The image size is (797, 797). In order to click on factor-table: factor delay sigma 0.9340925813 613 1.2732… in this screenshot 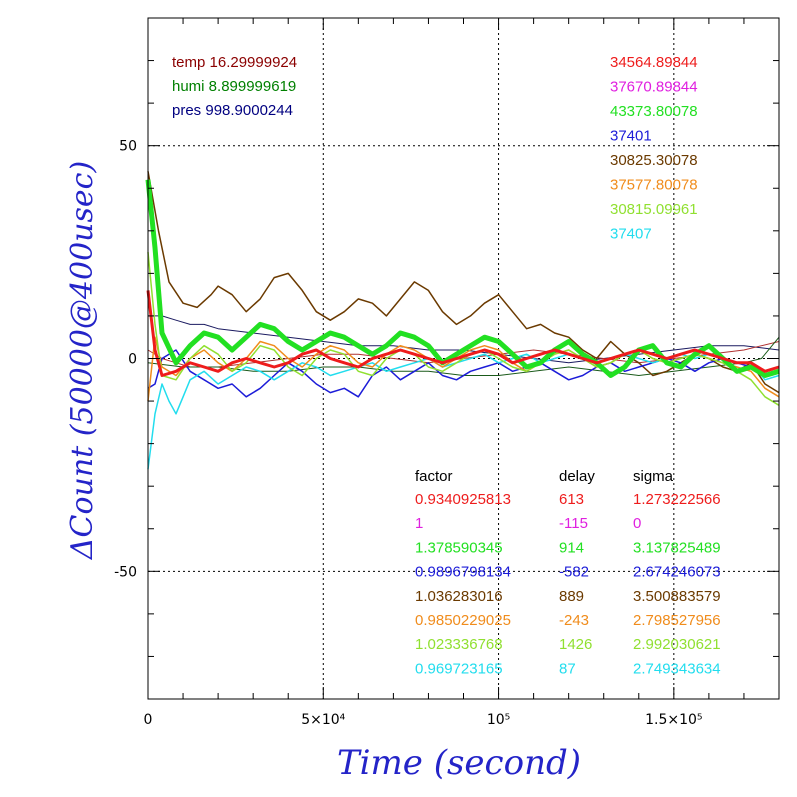, I will do `click(568, 572)`.